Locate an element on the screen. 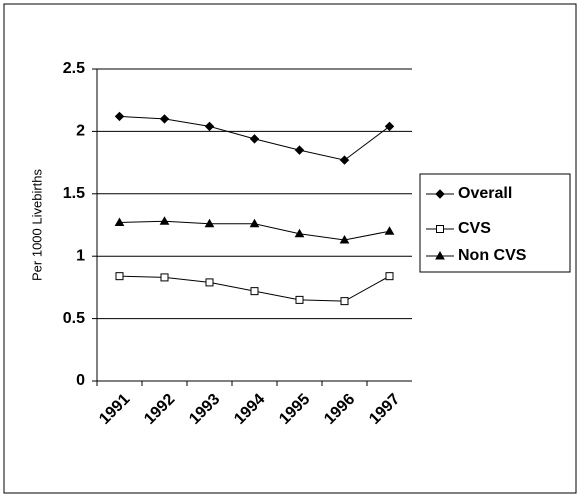 The image size is (581, 498). legend-label: Non CVS is located at coordinates (492, 255).